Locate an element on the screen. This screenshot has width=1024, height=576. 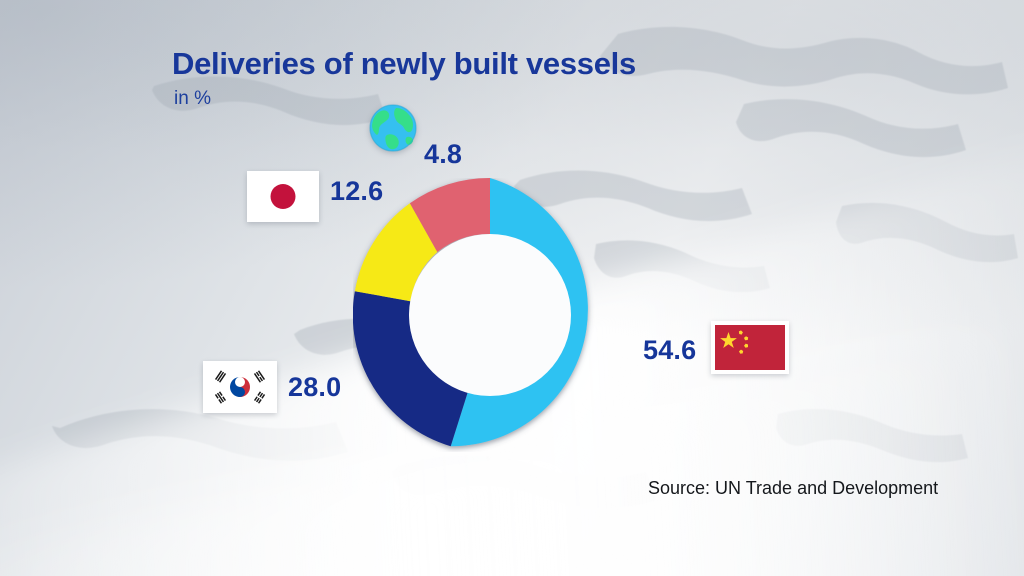
value-label-japan: 12.6 is located at coordinates (357, 191).